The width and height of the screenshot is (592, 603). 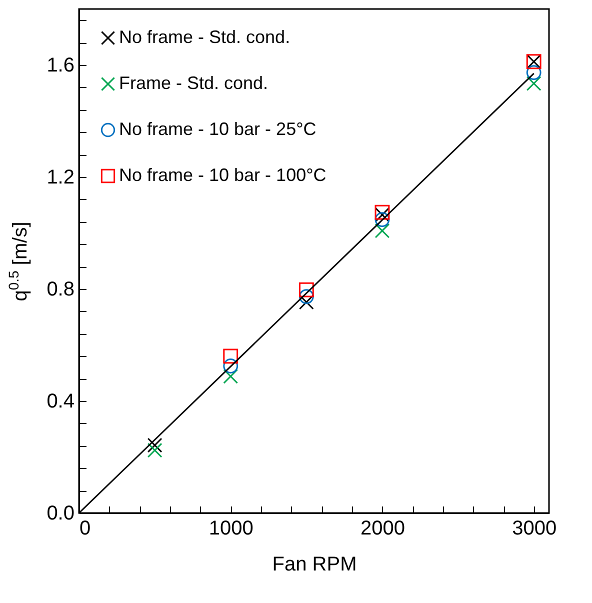 What do you see at coordinates (60, 289) in the screenshot?
I see `y-tick-label: 0.8` at bounding box center [60, 289].